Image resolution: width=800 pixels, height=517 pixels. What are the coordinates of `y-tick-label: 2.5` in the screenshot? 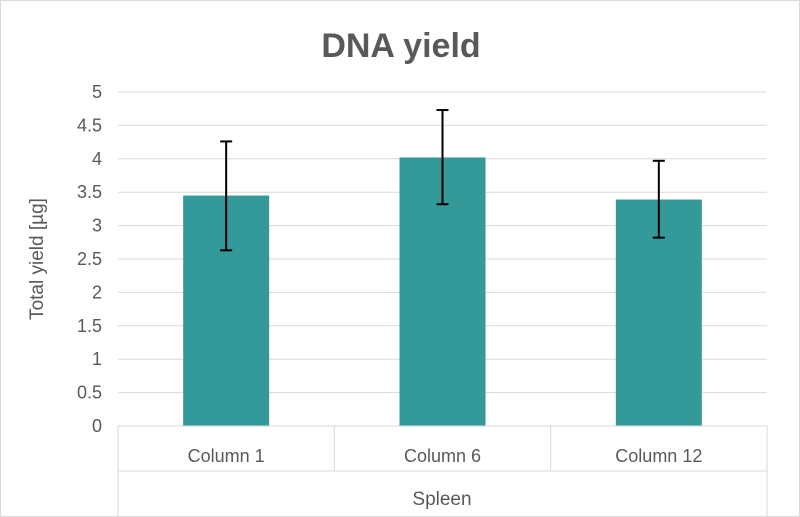 It's located at (89, 259).